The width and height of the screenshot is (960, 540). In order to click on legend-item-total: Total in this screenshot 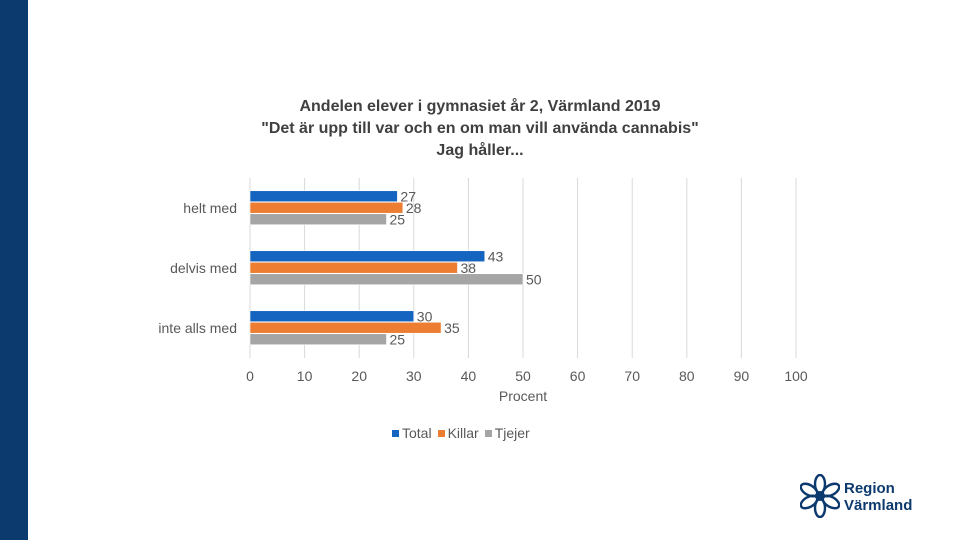, I will do `click(412, 433)`.